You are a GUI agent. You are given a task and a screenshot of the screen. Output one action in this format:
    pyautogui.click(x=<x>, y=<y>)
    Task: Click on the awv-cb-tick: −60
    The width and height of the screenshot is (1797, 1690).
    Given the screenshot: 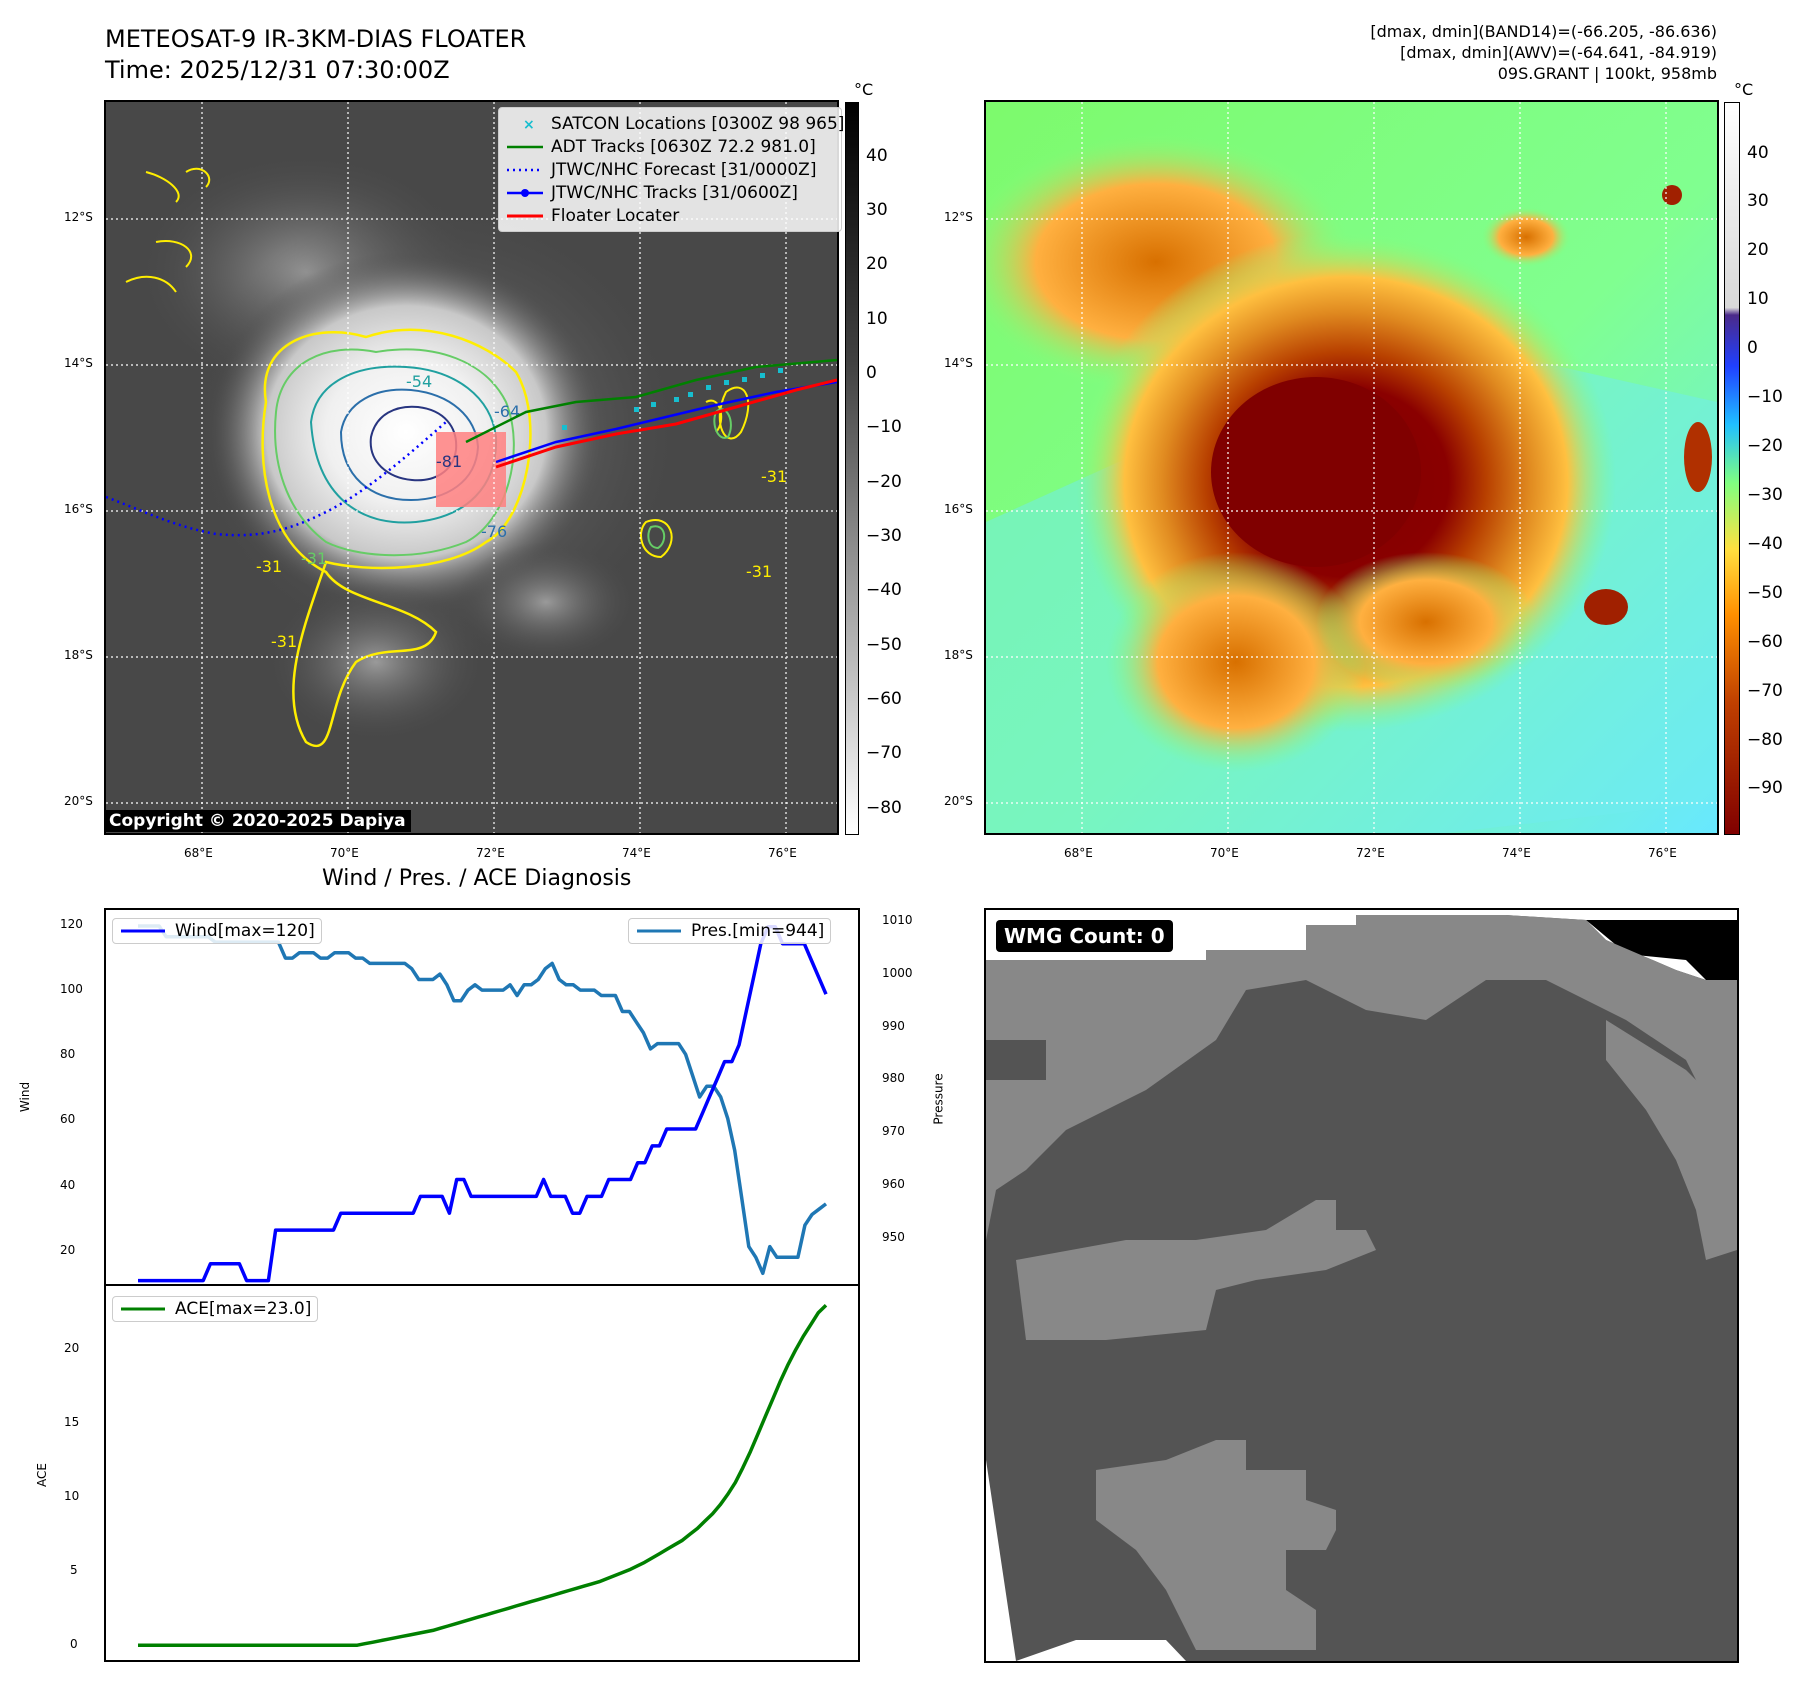 What is the action you would take?
    pyautogui.click(x=1765, y=642)
    